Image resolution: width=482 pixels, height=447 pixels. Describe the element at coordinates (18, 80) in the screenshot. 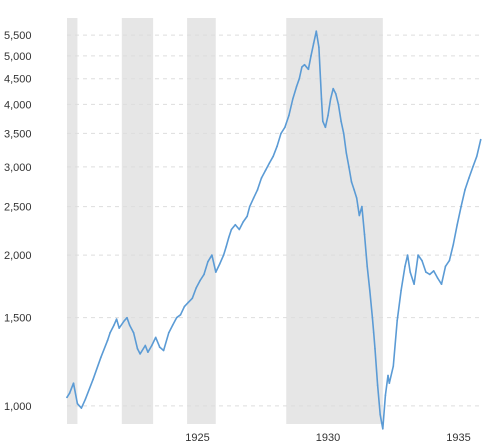

I see `y-tick-label: 4,500` at that location.